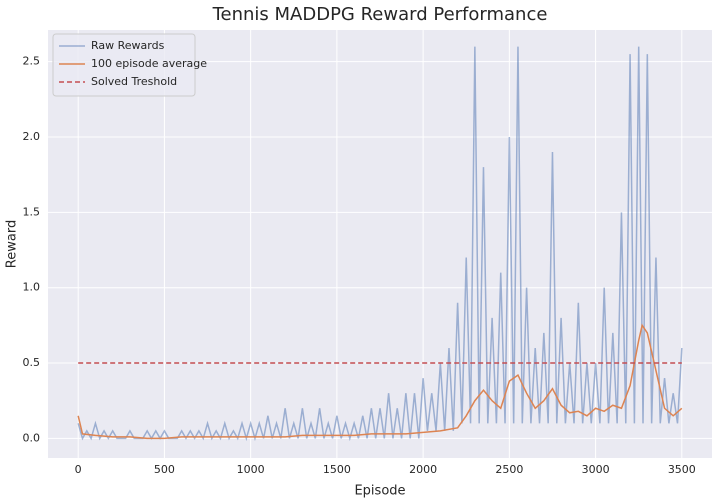 The image size is (722, 502). I want to click on x-tick-label: 1500, so click(337, 469).